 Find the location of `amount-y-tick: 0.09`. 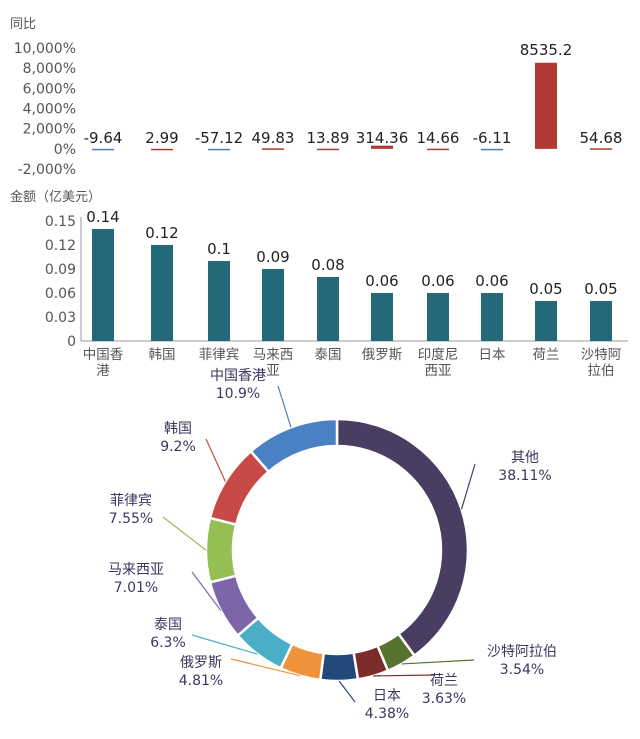

amount-y-tick: 0.09 is located at coordinates (60, 270).